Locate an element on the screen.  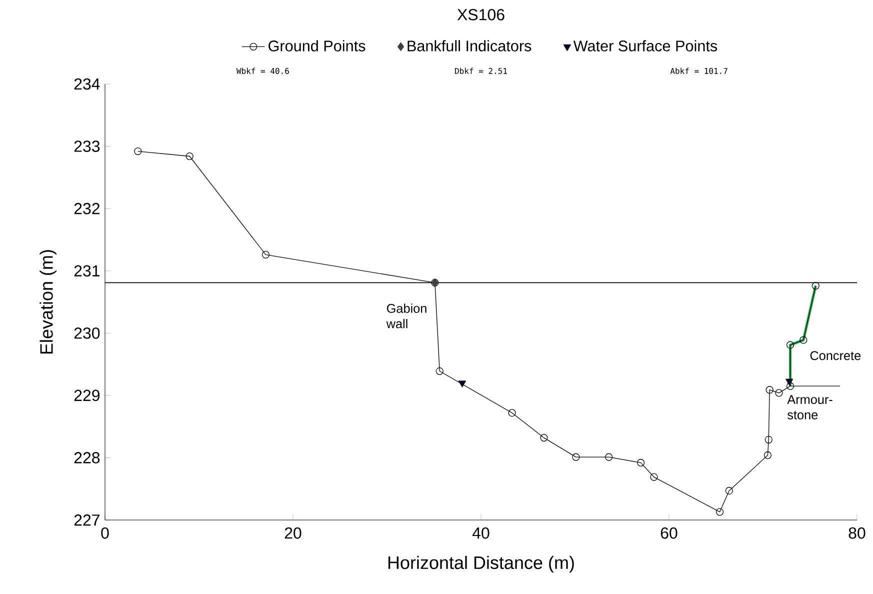
y-tick-label: 227 is located at coordinates (87, 520).